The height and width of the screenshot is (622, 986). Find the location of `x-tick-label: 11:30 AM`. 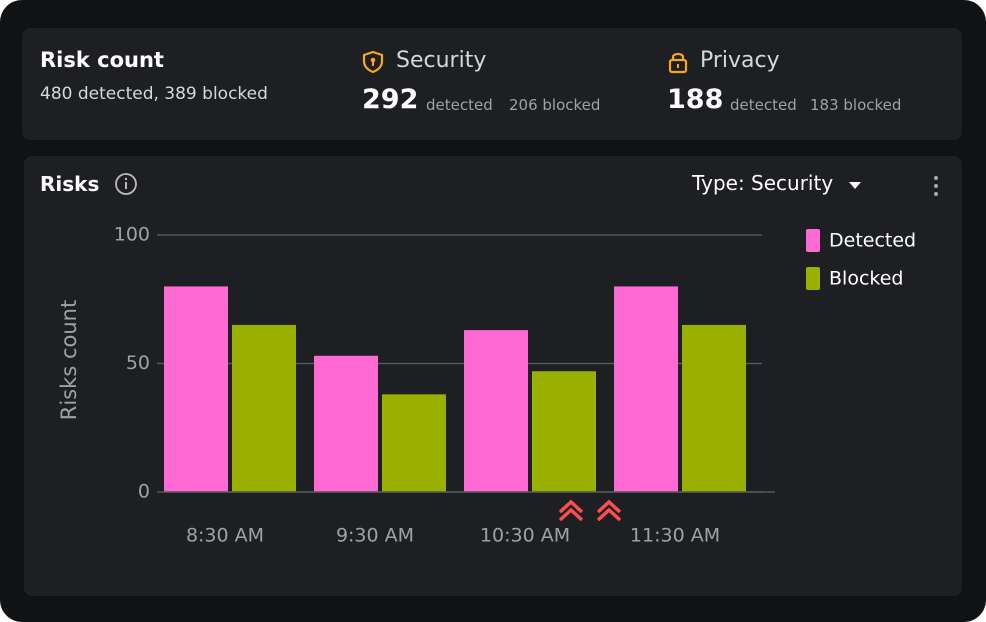

x-tick-label: 11:30 AM is located at coordinates (675, 536).